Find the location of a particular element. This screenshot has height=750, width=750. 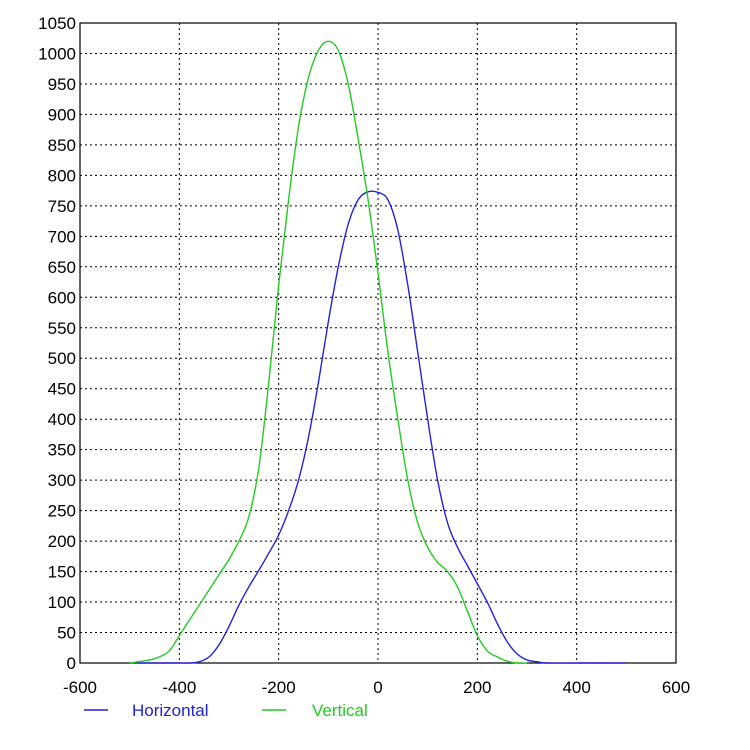

y-tick-label: 300 is located at coordinates (62, 480).